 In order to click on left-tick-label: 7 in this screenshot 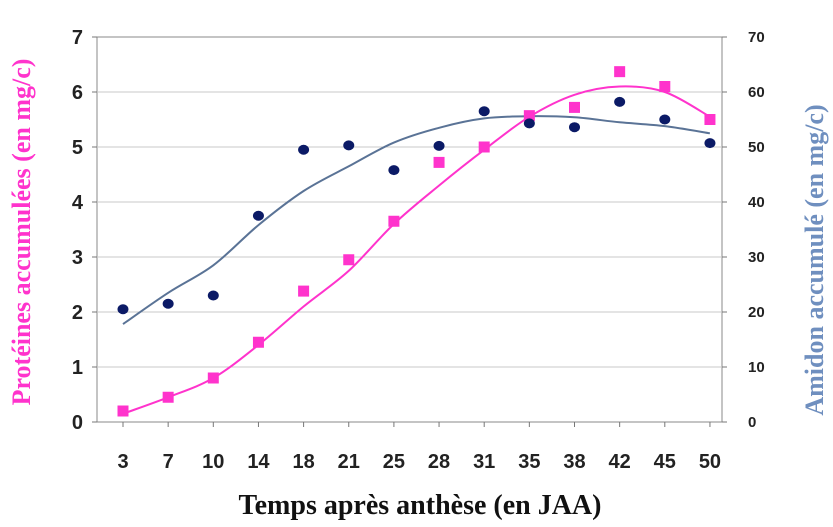, I will do `click(77, 38)`.